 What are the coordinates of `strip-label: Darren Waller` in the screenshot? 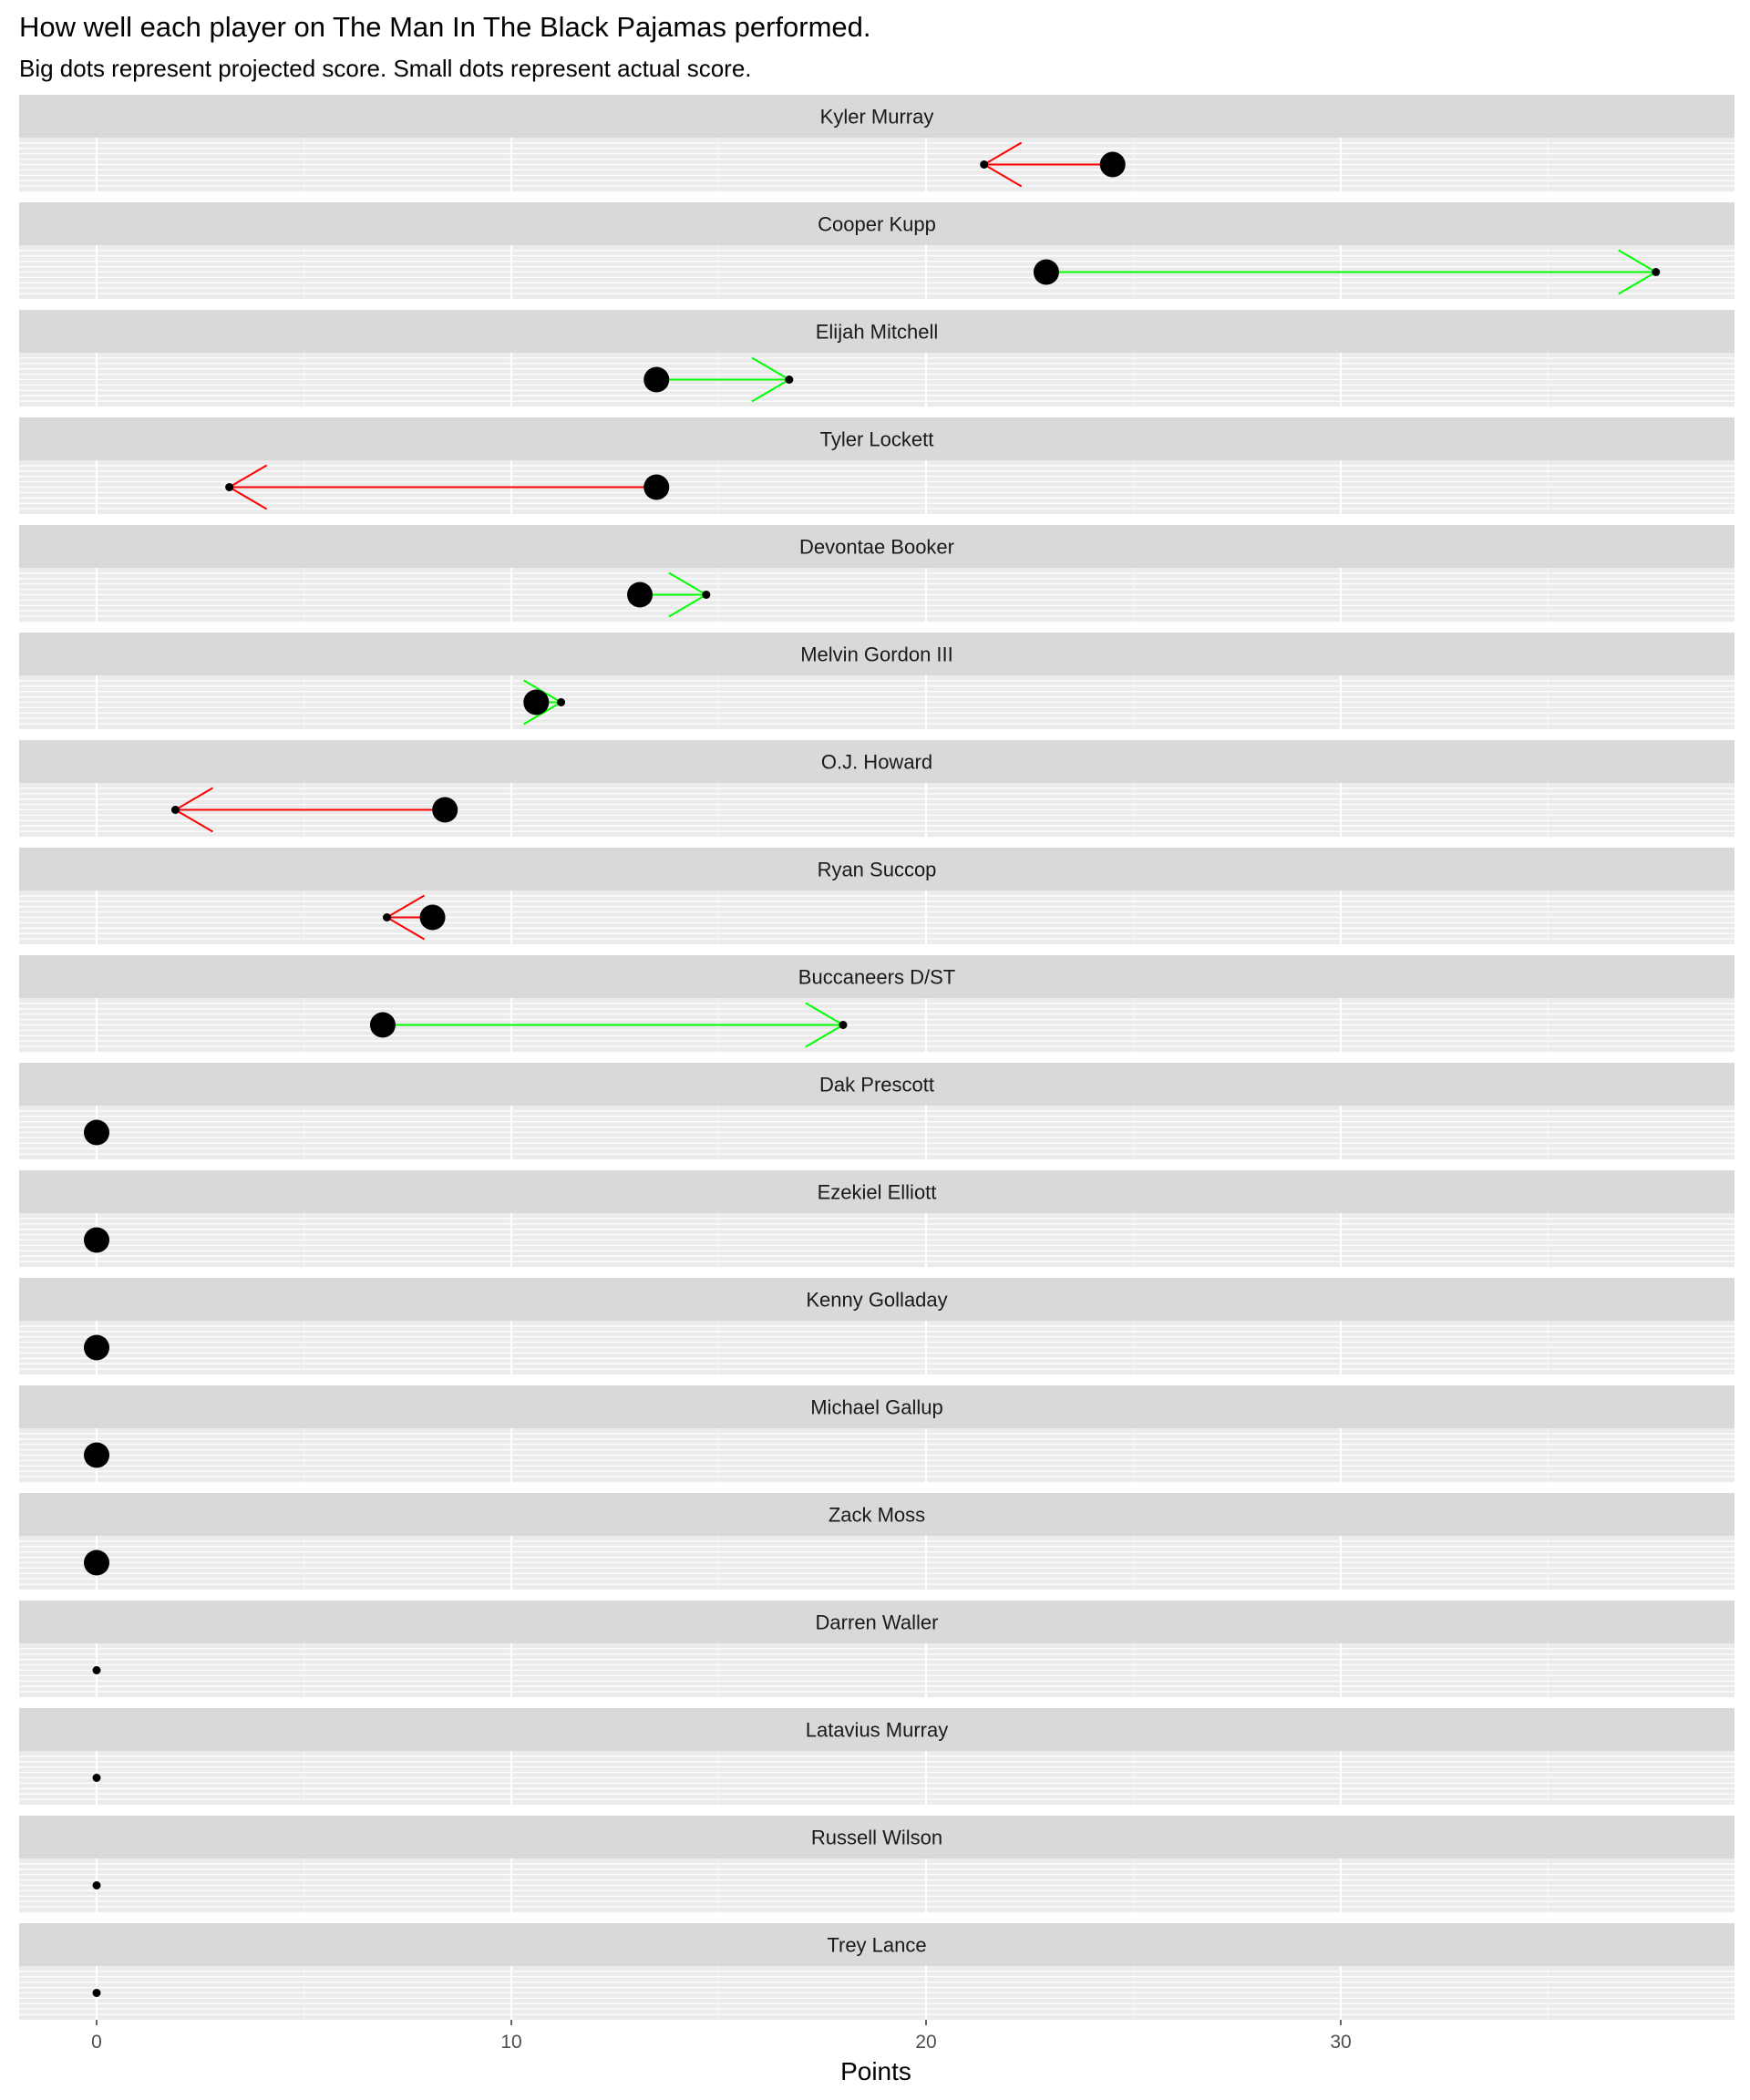 It's located at (878, 1623).